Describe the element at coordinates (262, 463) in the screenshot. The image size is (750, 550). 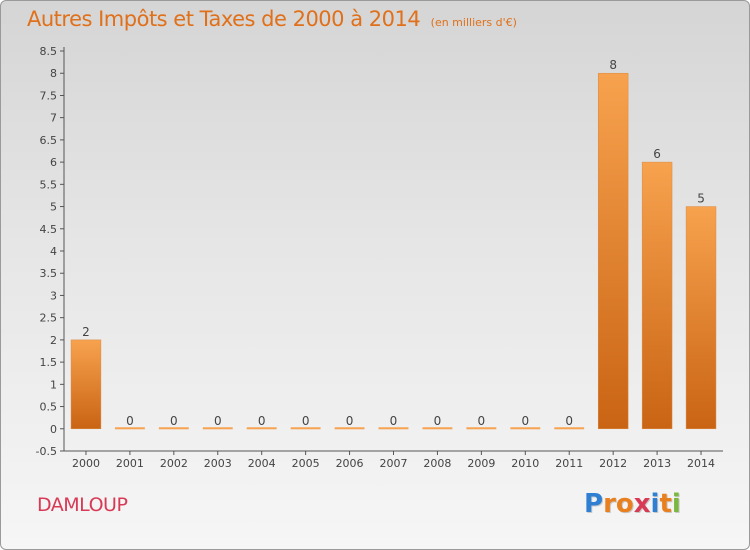
I see `x-tick-label: 2004` at that location.